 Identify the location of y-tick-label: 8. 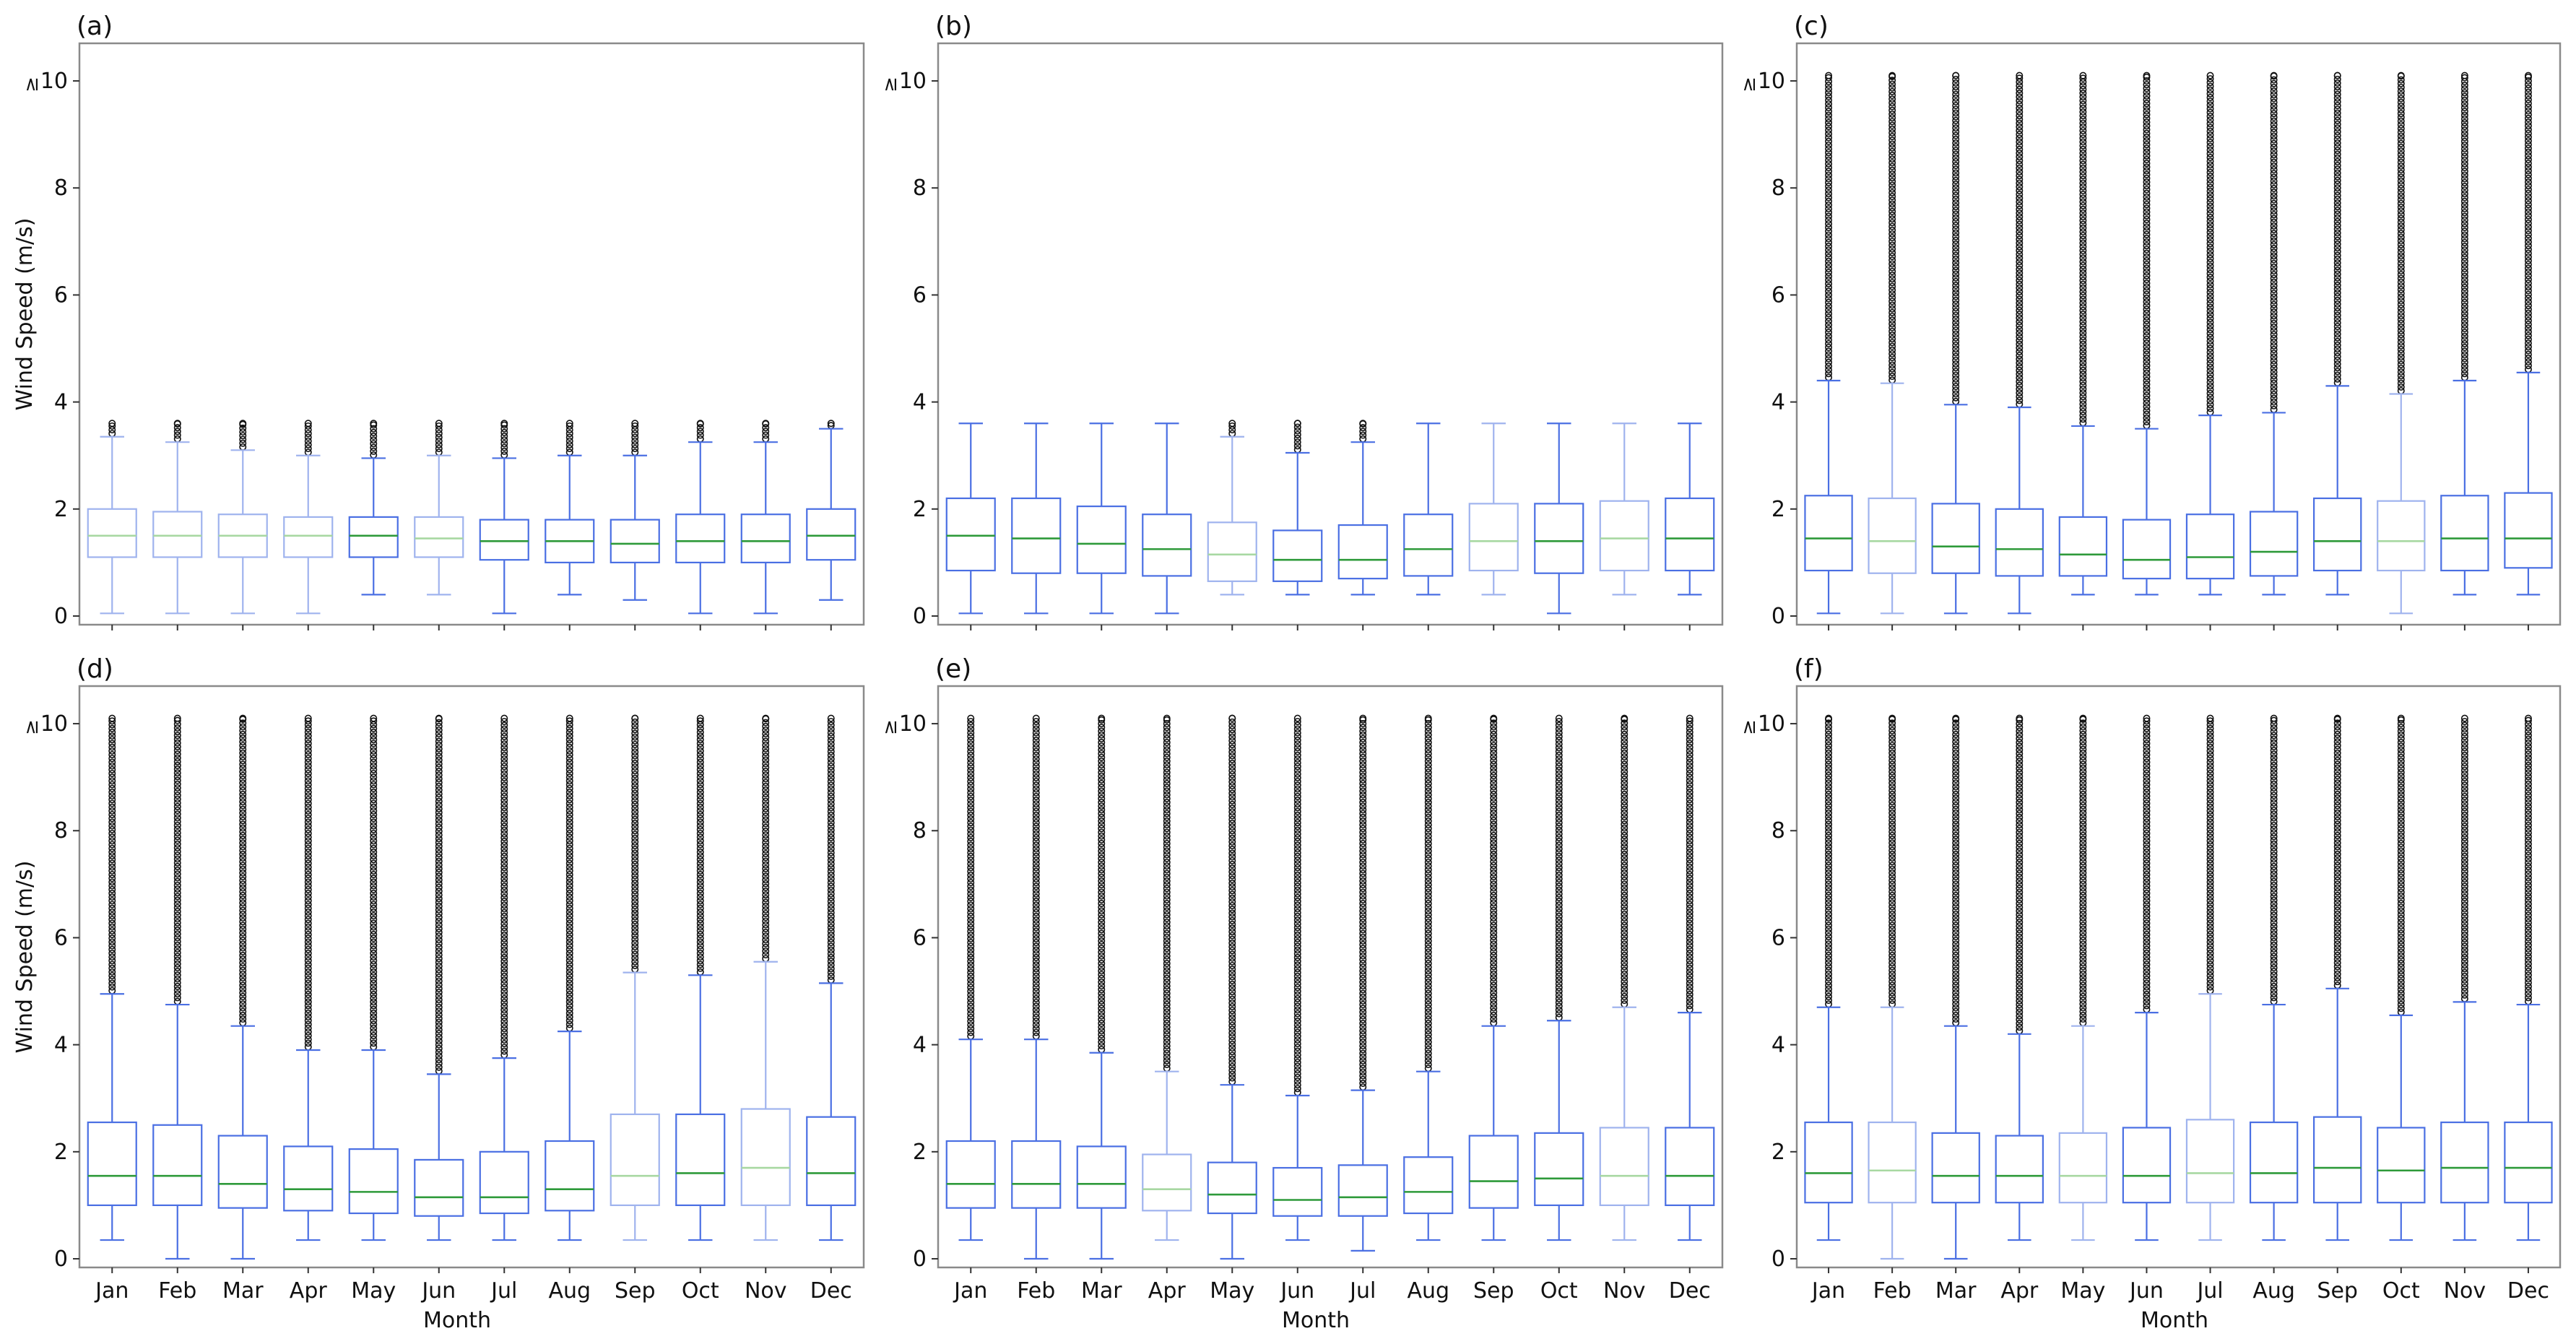
(61, 831).